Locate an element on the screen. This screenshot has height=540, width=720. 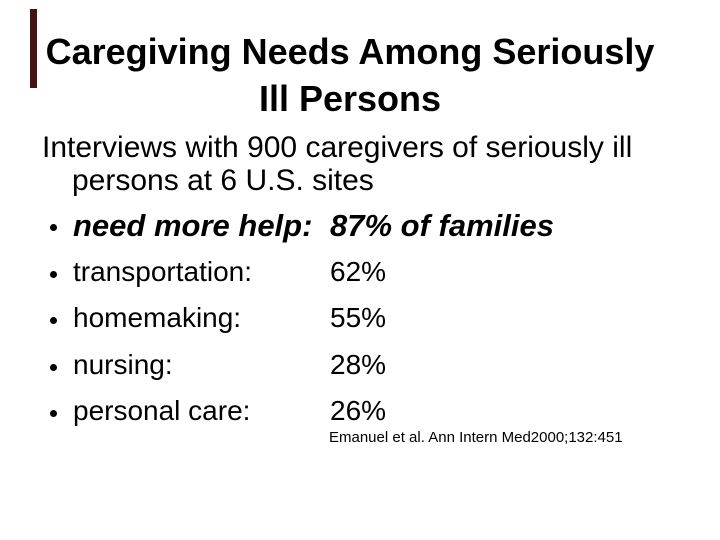
intro-text-line-2: persons at 6 U.S. sites is located at coordinates (223, 180).